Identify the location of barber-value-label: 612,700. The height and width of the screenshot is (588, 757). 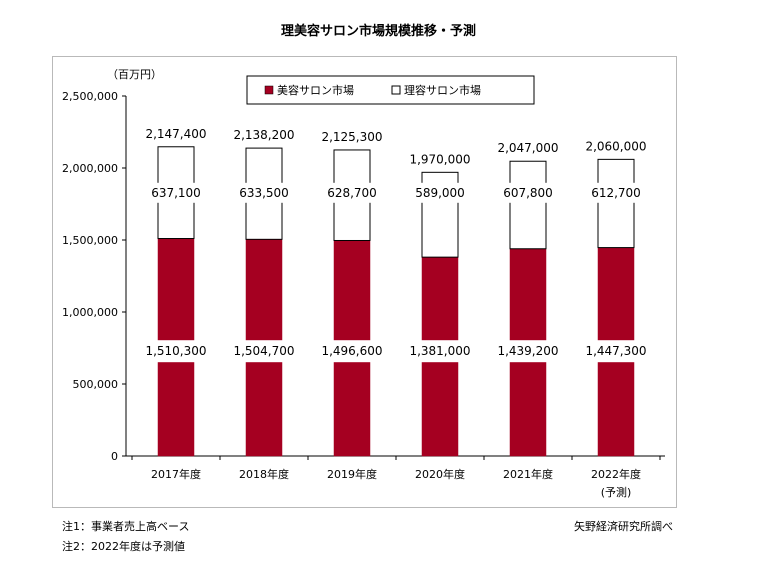
(616, 193).